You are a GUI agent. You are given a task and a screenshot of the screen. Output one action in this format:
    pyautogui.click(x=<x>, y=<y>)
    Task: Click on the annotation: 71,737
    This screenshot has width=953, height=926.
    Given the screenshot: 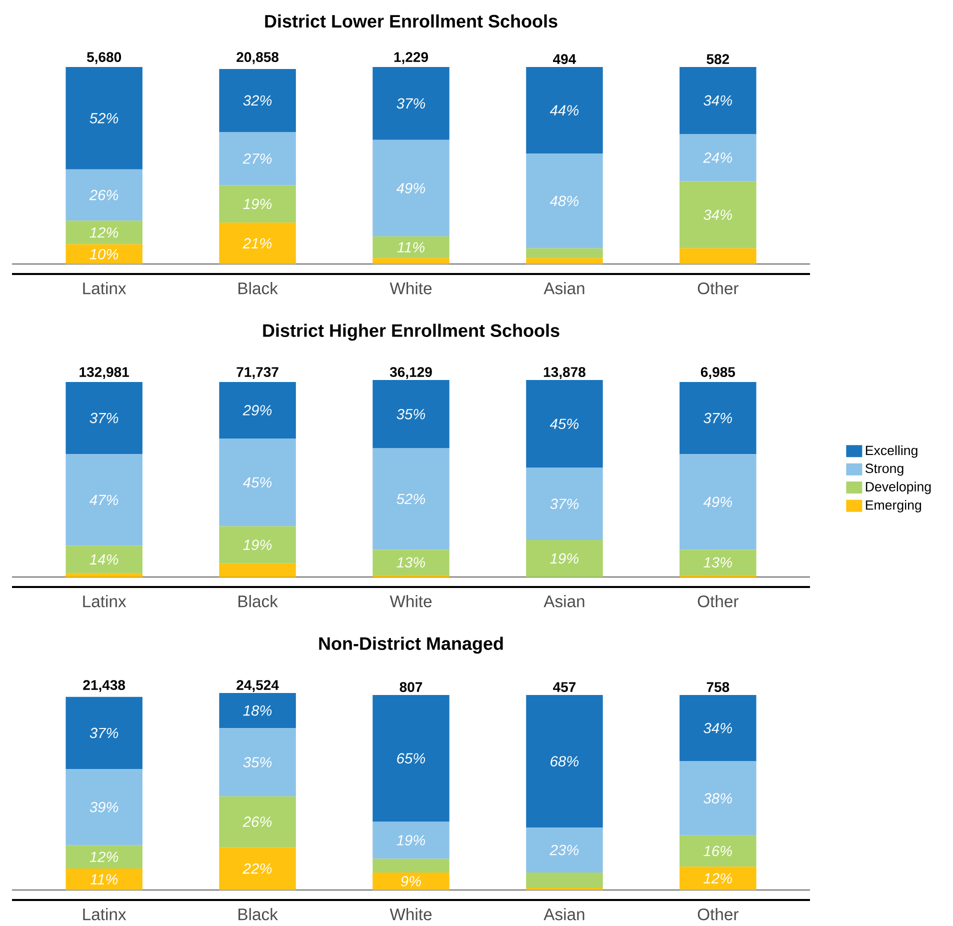 What is the action you would take?
    pyautogui.click(x=257, y=373)
    